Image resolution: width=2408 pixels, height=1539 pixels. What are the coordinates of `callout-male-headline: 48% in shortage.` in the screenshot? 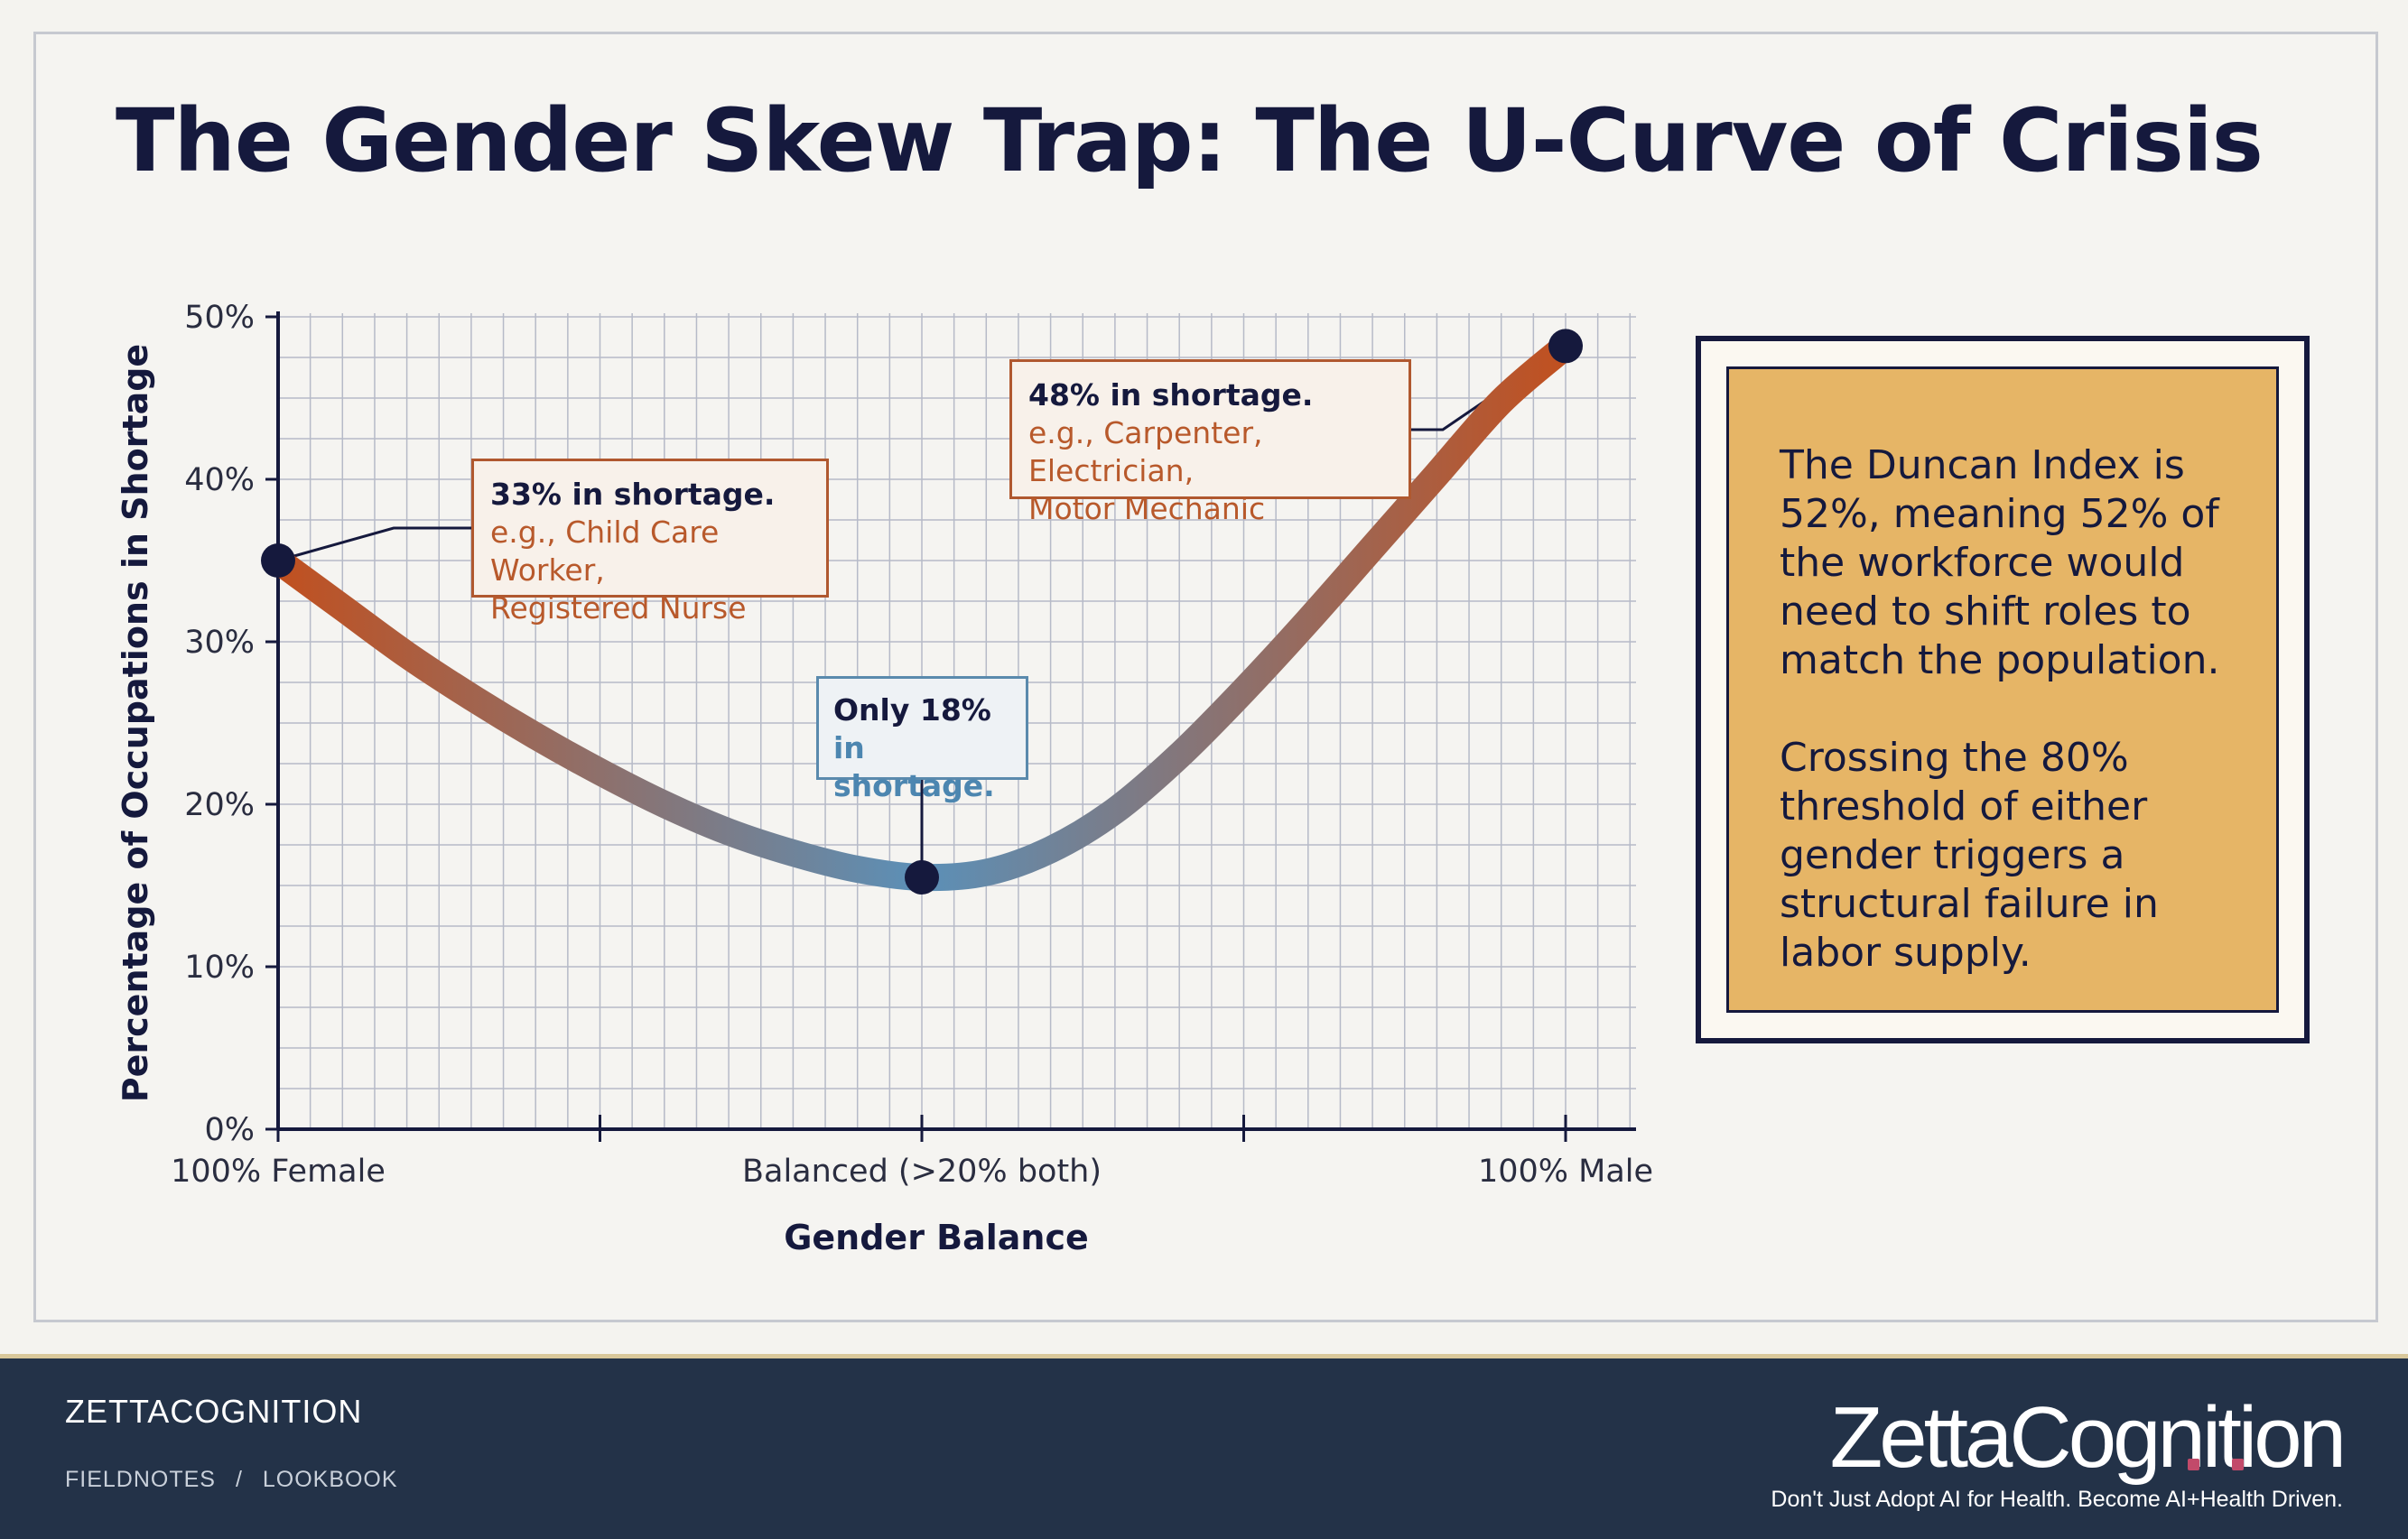 It's located at (1171, 395).